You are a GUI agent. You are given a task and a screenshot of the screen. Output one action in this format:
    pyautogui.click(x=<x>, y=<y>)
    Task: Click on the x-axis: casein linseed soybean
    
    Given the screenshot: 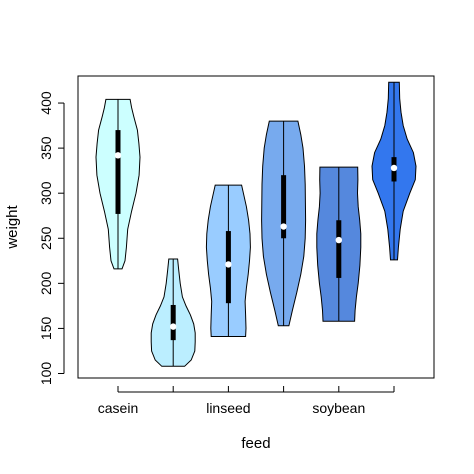 What is the action you would take?
    pyautogui.click(x=246, y=401)
    